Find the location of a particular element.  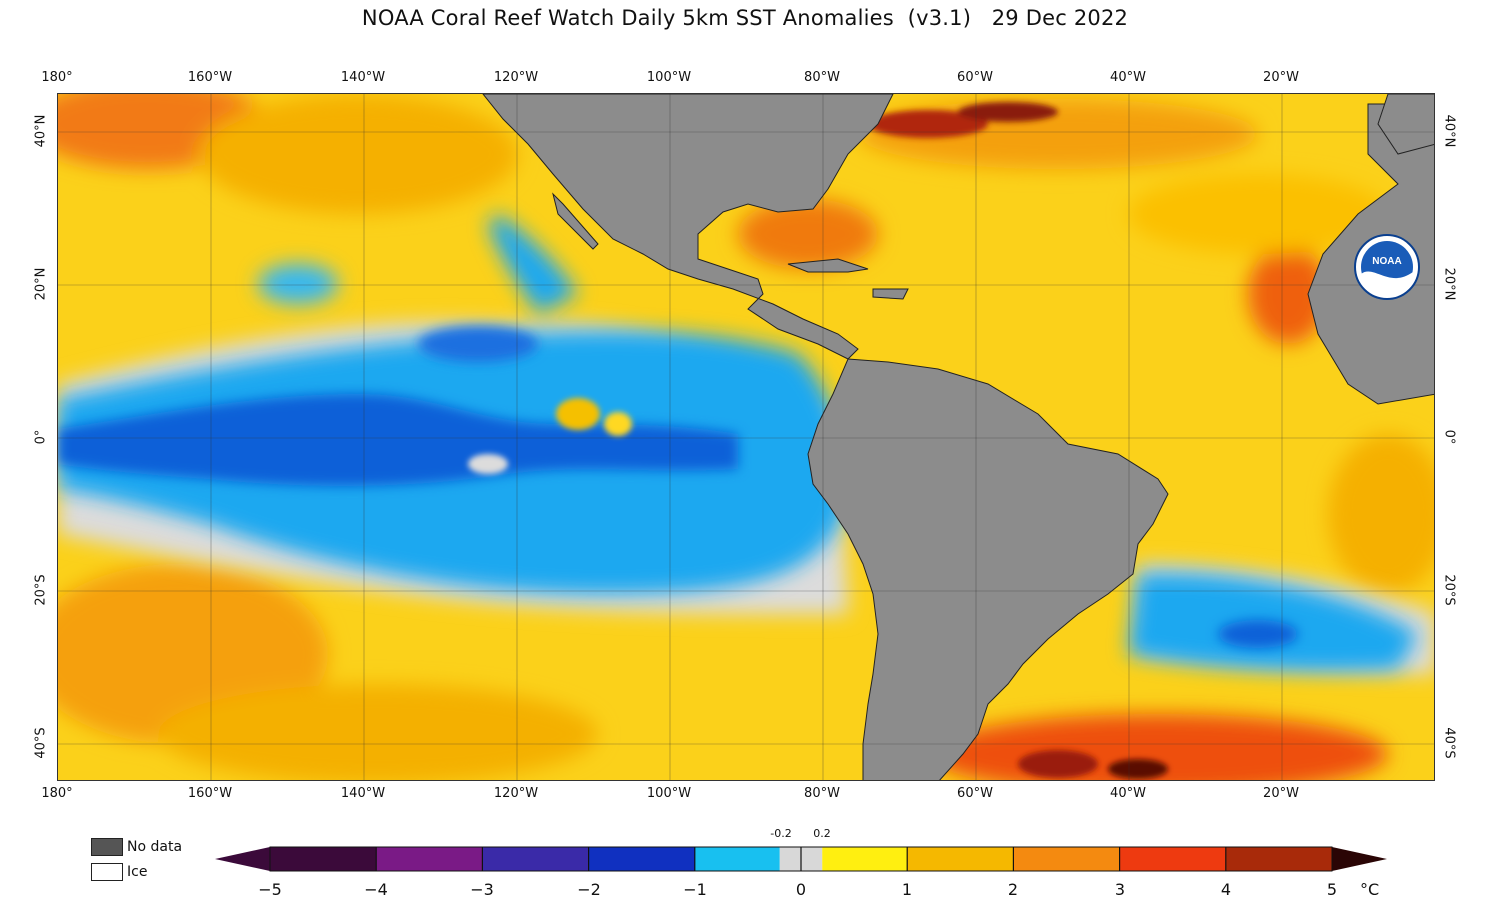

colorbar-tick-label: −2 is located at coordinates (589, 889).